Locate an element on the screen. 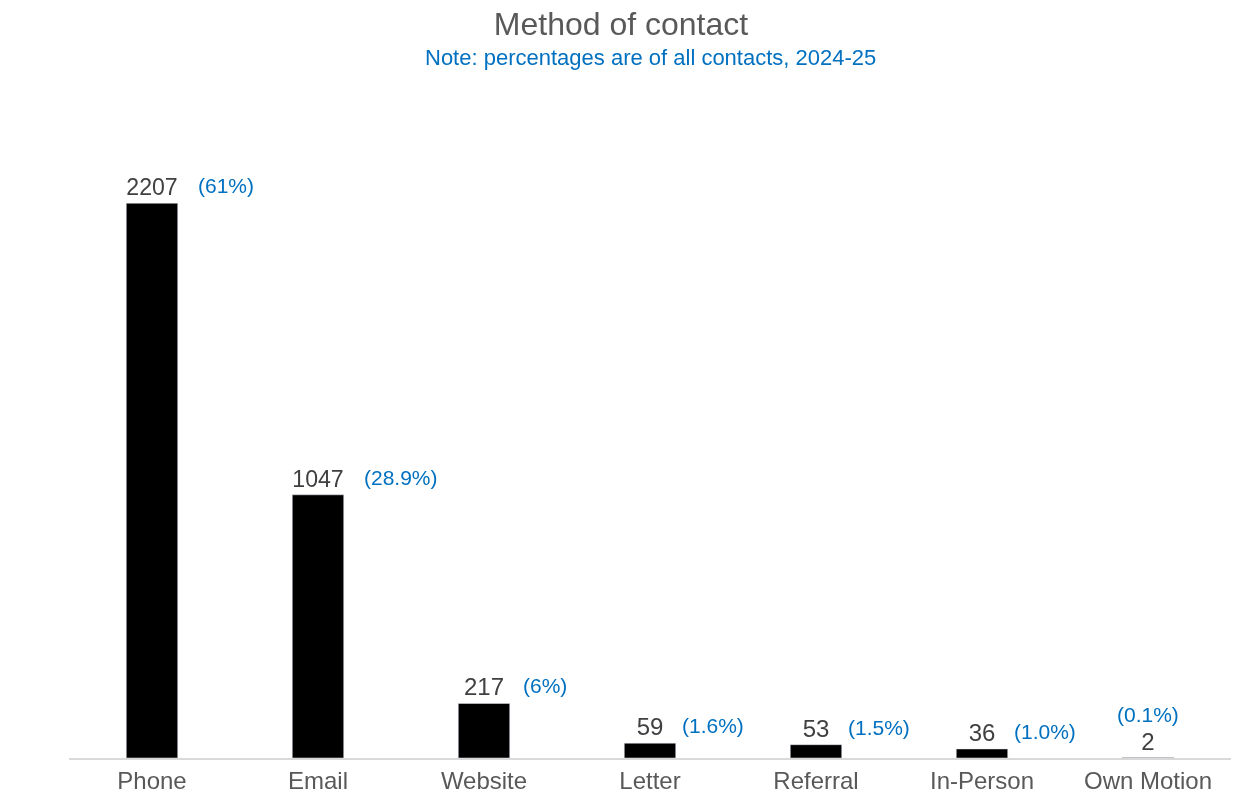 The image size is (1242, 808). annotation: (1.6%) is located at coordinates (713, 725).